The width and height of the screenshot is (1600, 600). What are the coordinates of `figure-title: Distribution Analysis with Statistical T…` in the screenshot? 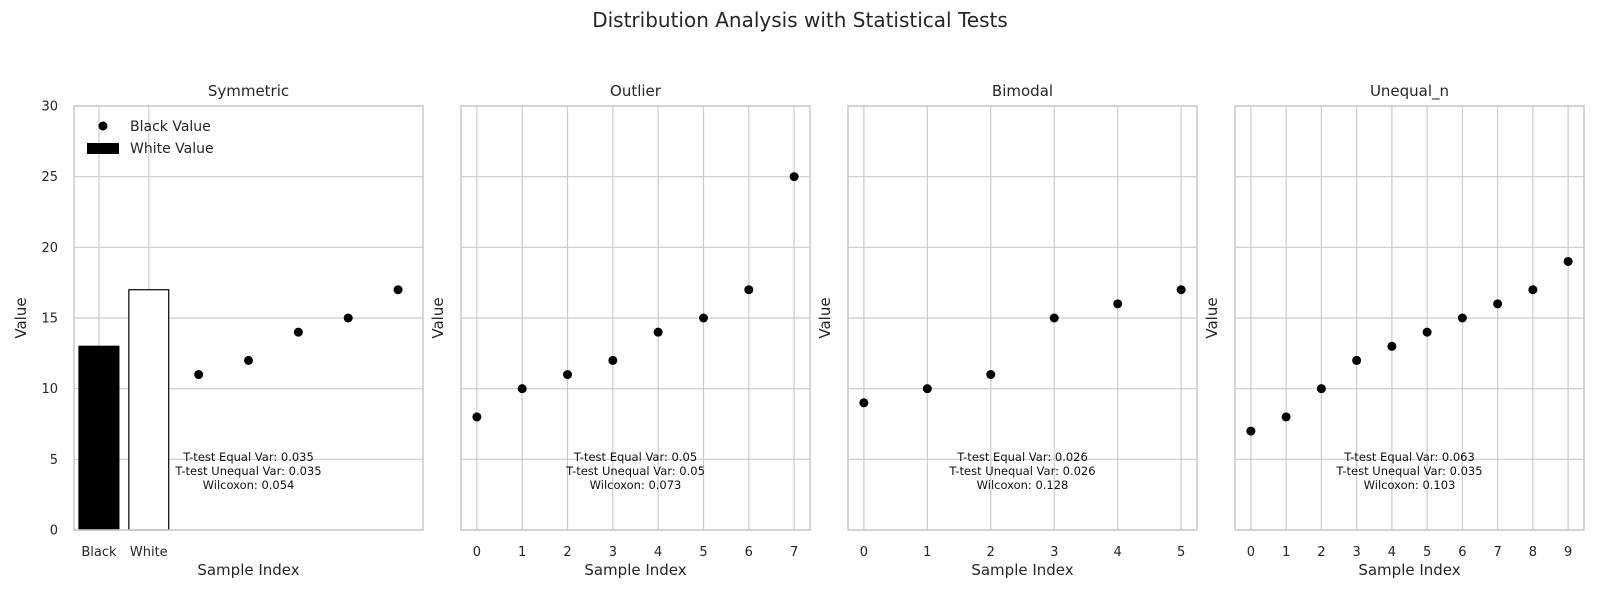 It's located at (800, 20).